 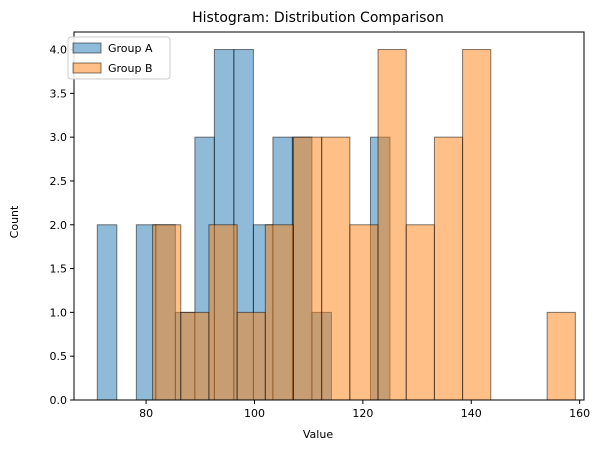 I want to click on x-tick-label: 100, so click(x=254, y=413).